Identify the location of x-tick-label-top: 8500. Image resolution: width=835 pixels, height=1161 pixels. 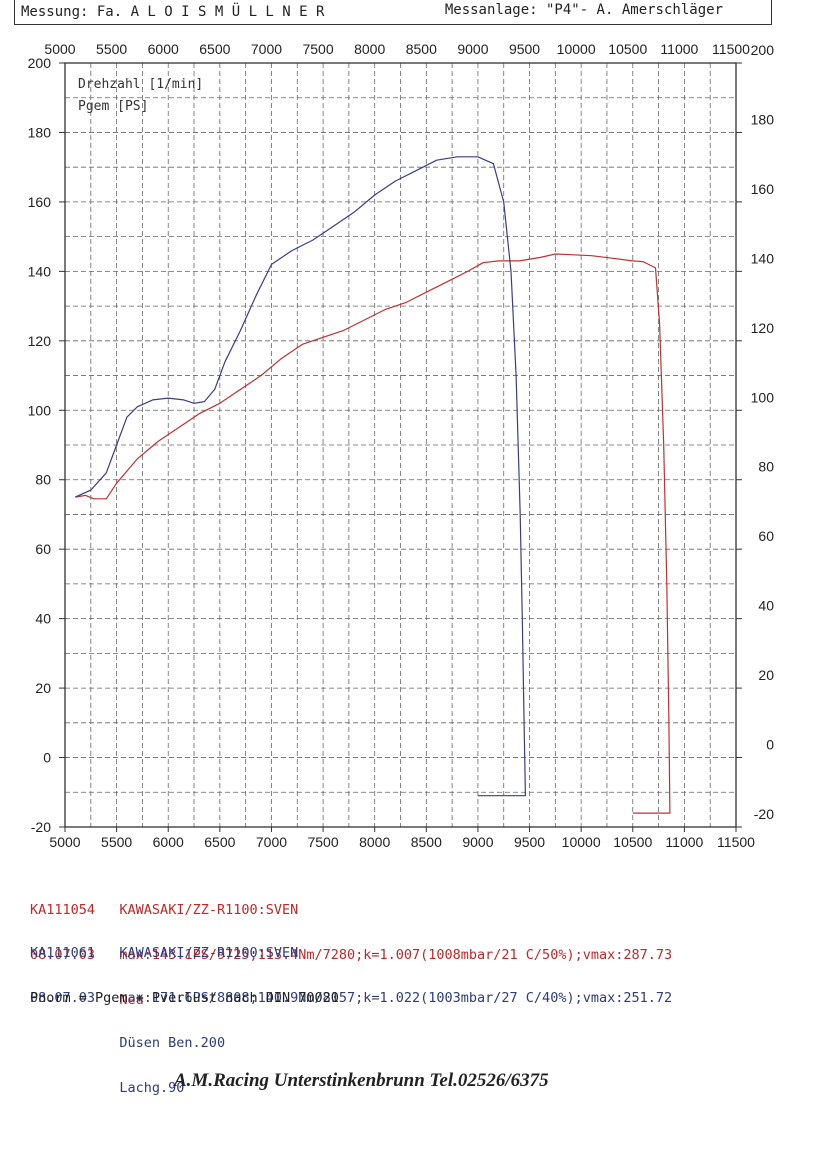
(421, 49).